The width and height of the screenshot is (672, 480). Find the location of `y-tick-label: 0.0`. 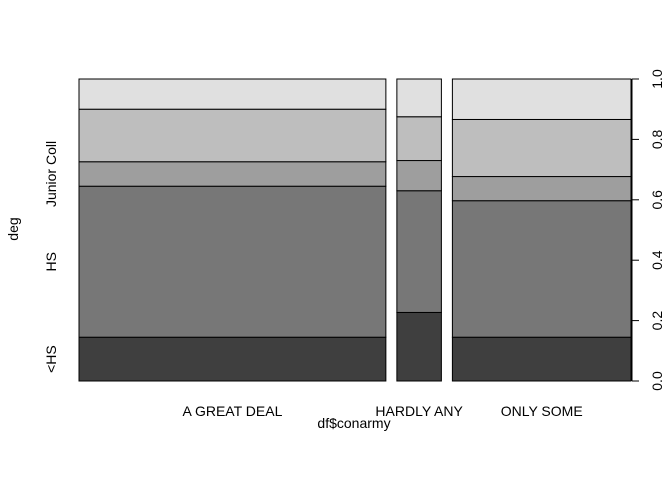

y-tick-label: 0.0 is located at coordinates (657, 381).